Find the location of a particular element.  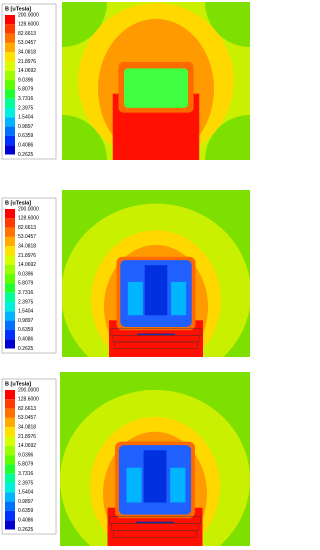

legend-label: 14.0692 is located at coordinates (27, 265).